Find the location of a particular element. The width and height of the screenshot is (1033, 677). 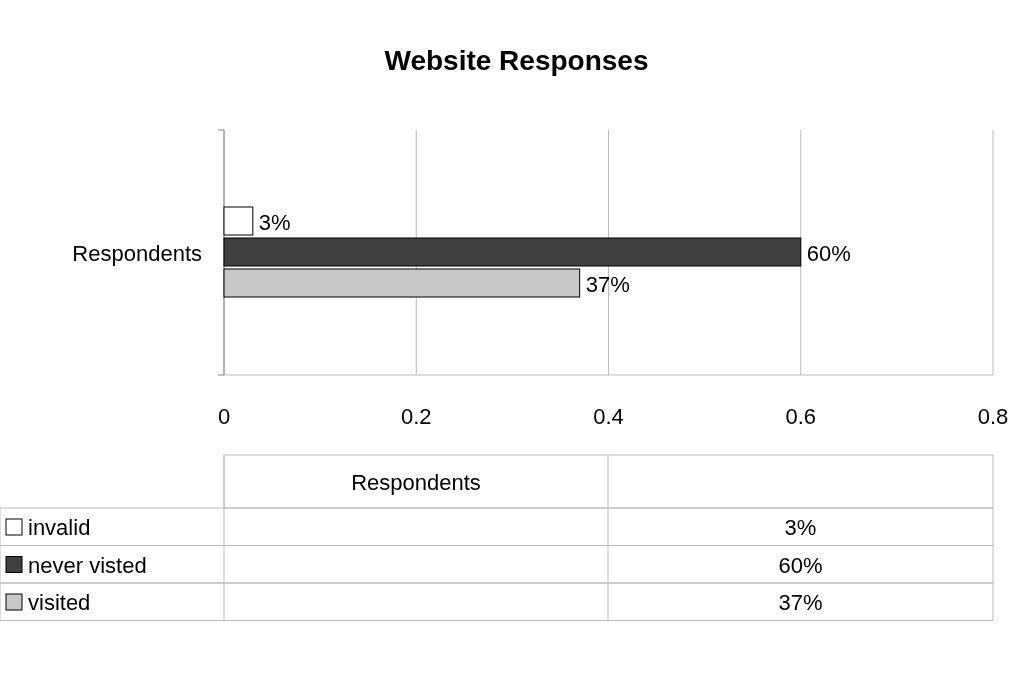

x-tick-label: 0.6 is located at coordinates (801, 416).